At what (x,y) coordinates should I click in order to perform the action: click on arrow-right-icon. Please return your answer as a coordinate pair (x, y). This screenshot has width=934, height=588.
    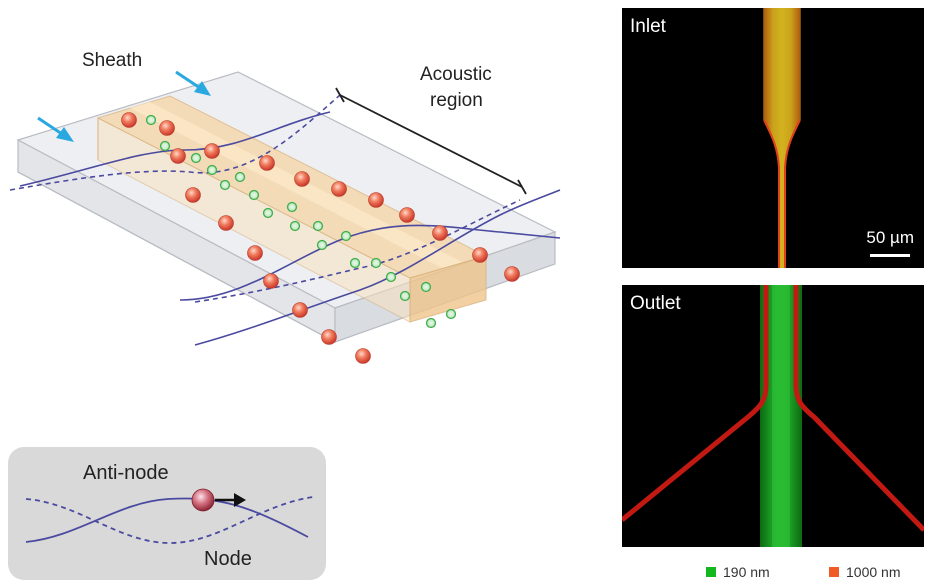
    Looking at the image, I should click on (230, 500).